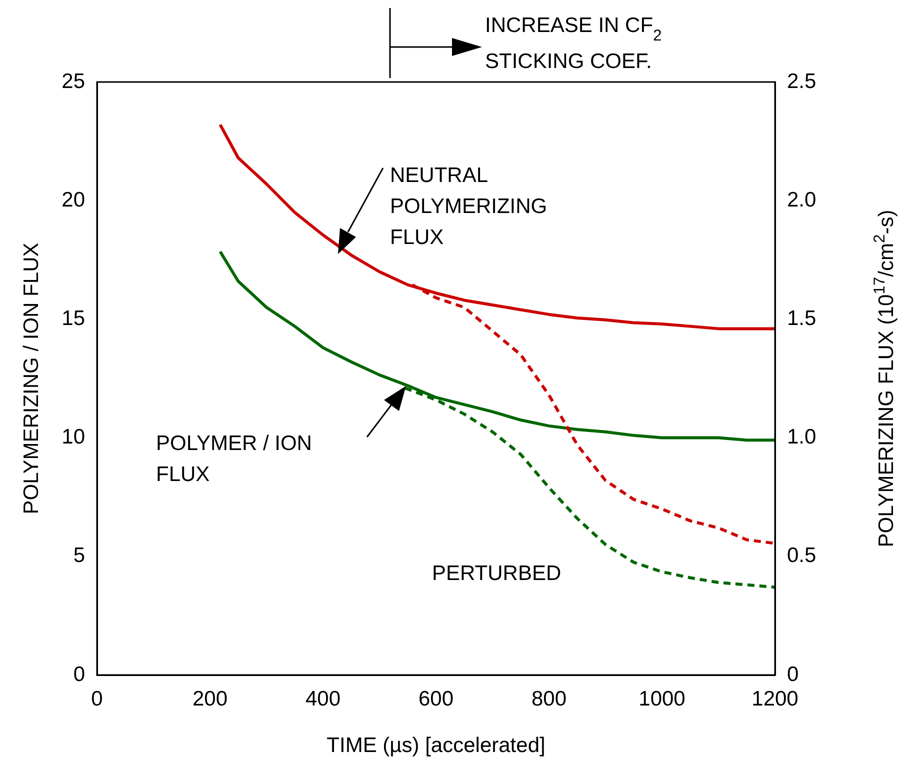 The width and height of the screenshot is (901, 763). I want to click on y-tick-label: 15, so click(73, 318).